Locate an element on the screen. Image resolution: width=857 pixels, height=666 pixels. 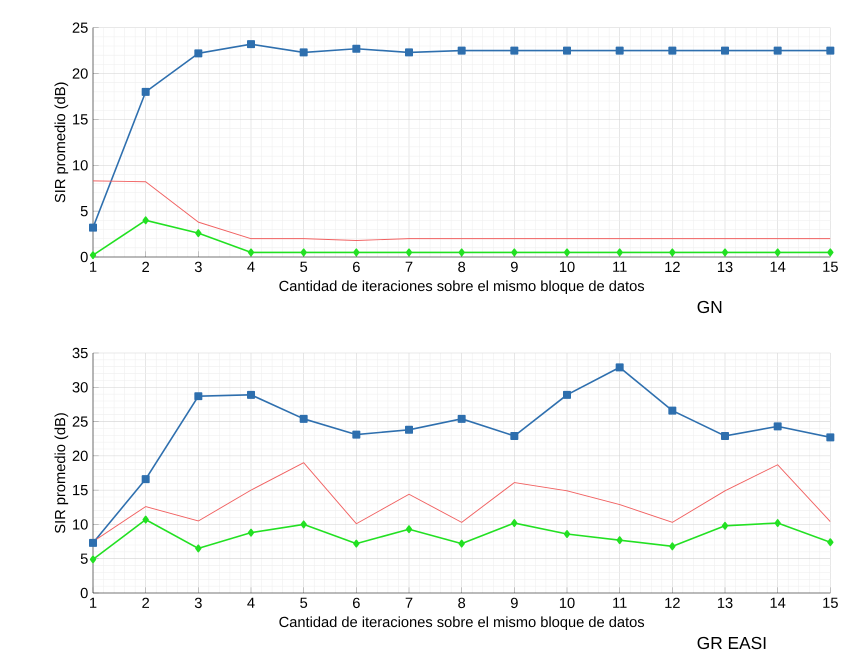
text: GN is located at coordinates (710, 307).